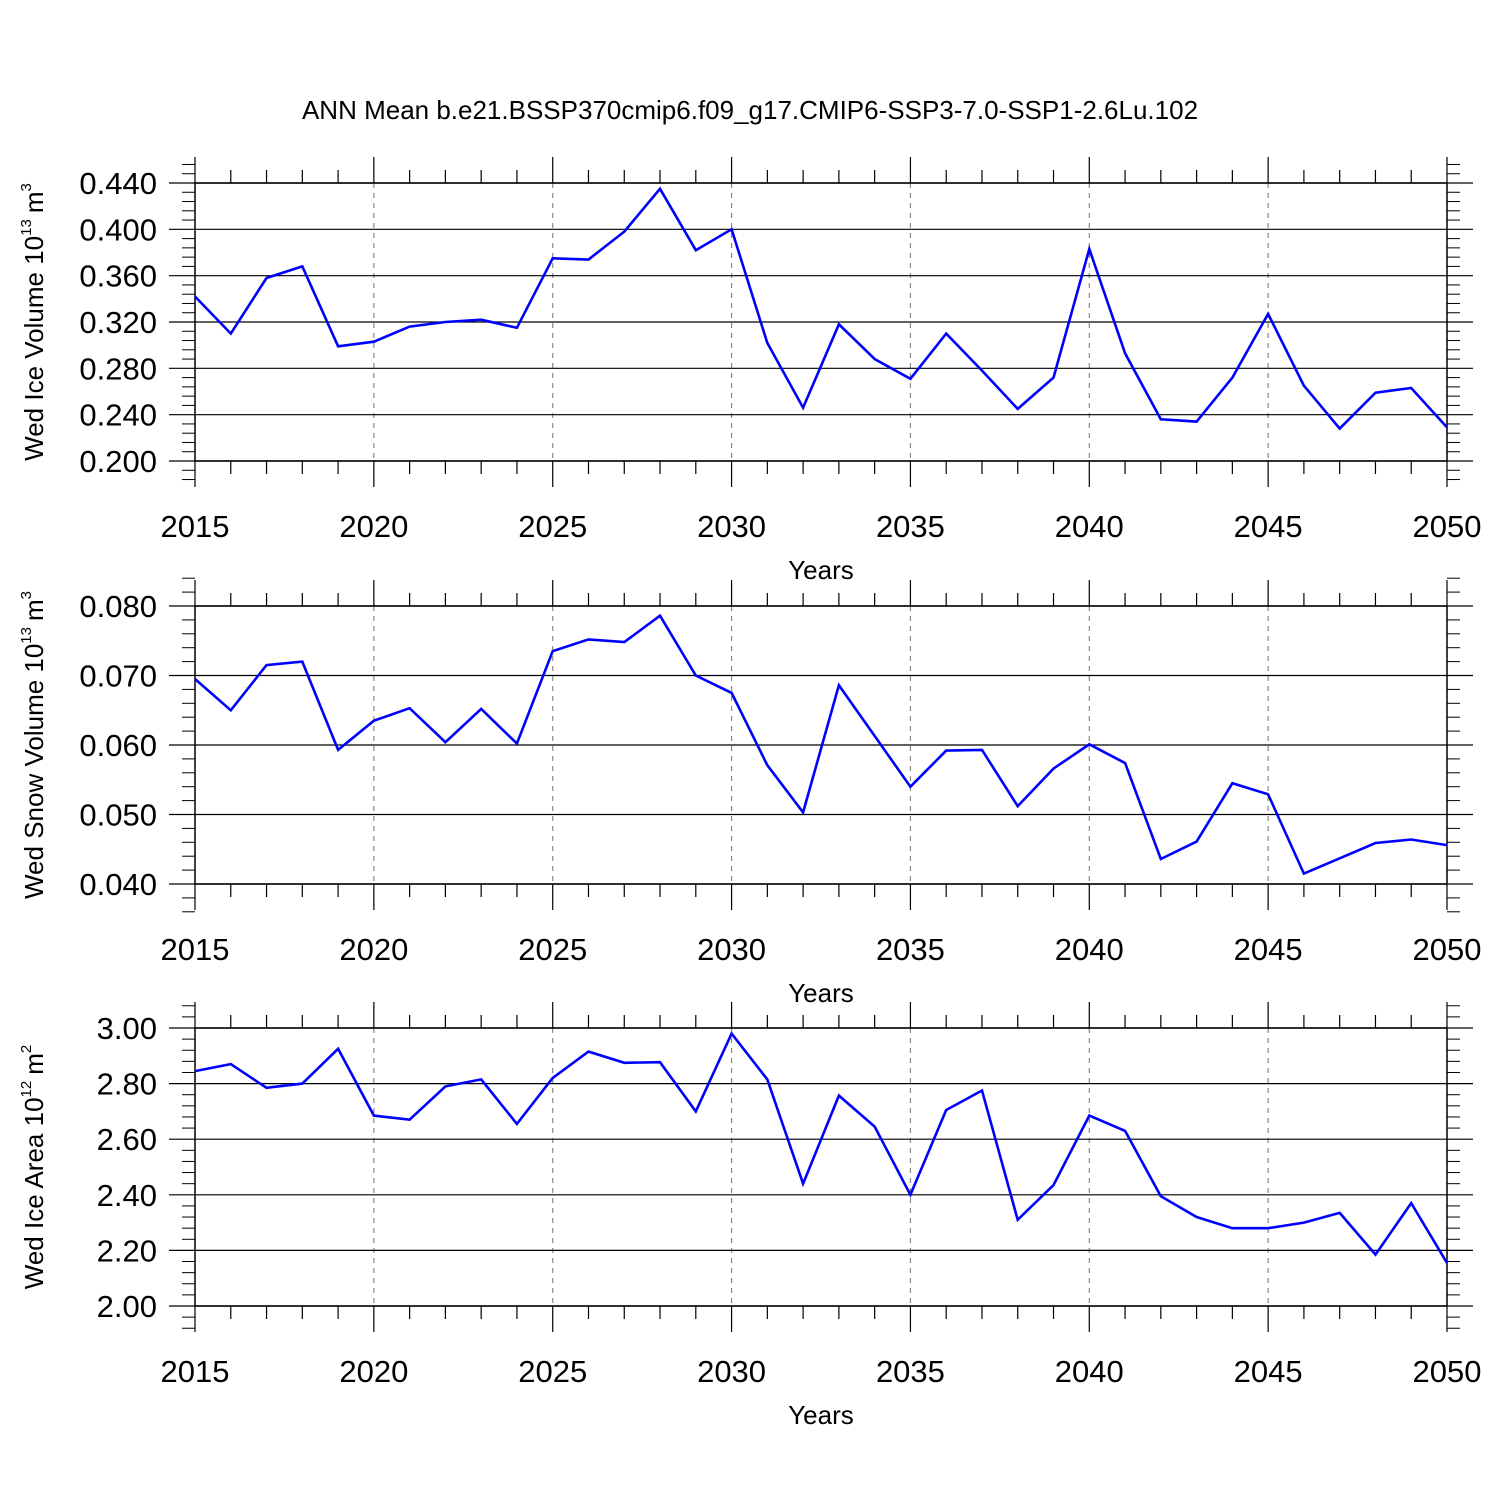 Image resolution: width=1500 pixels, height=1500 pixels. Describe the element at coordinates (118, 183) in the screenshot. I see `y-tick-label: 0.440` at that location.